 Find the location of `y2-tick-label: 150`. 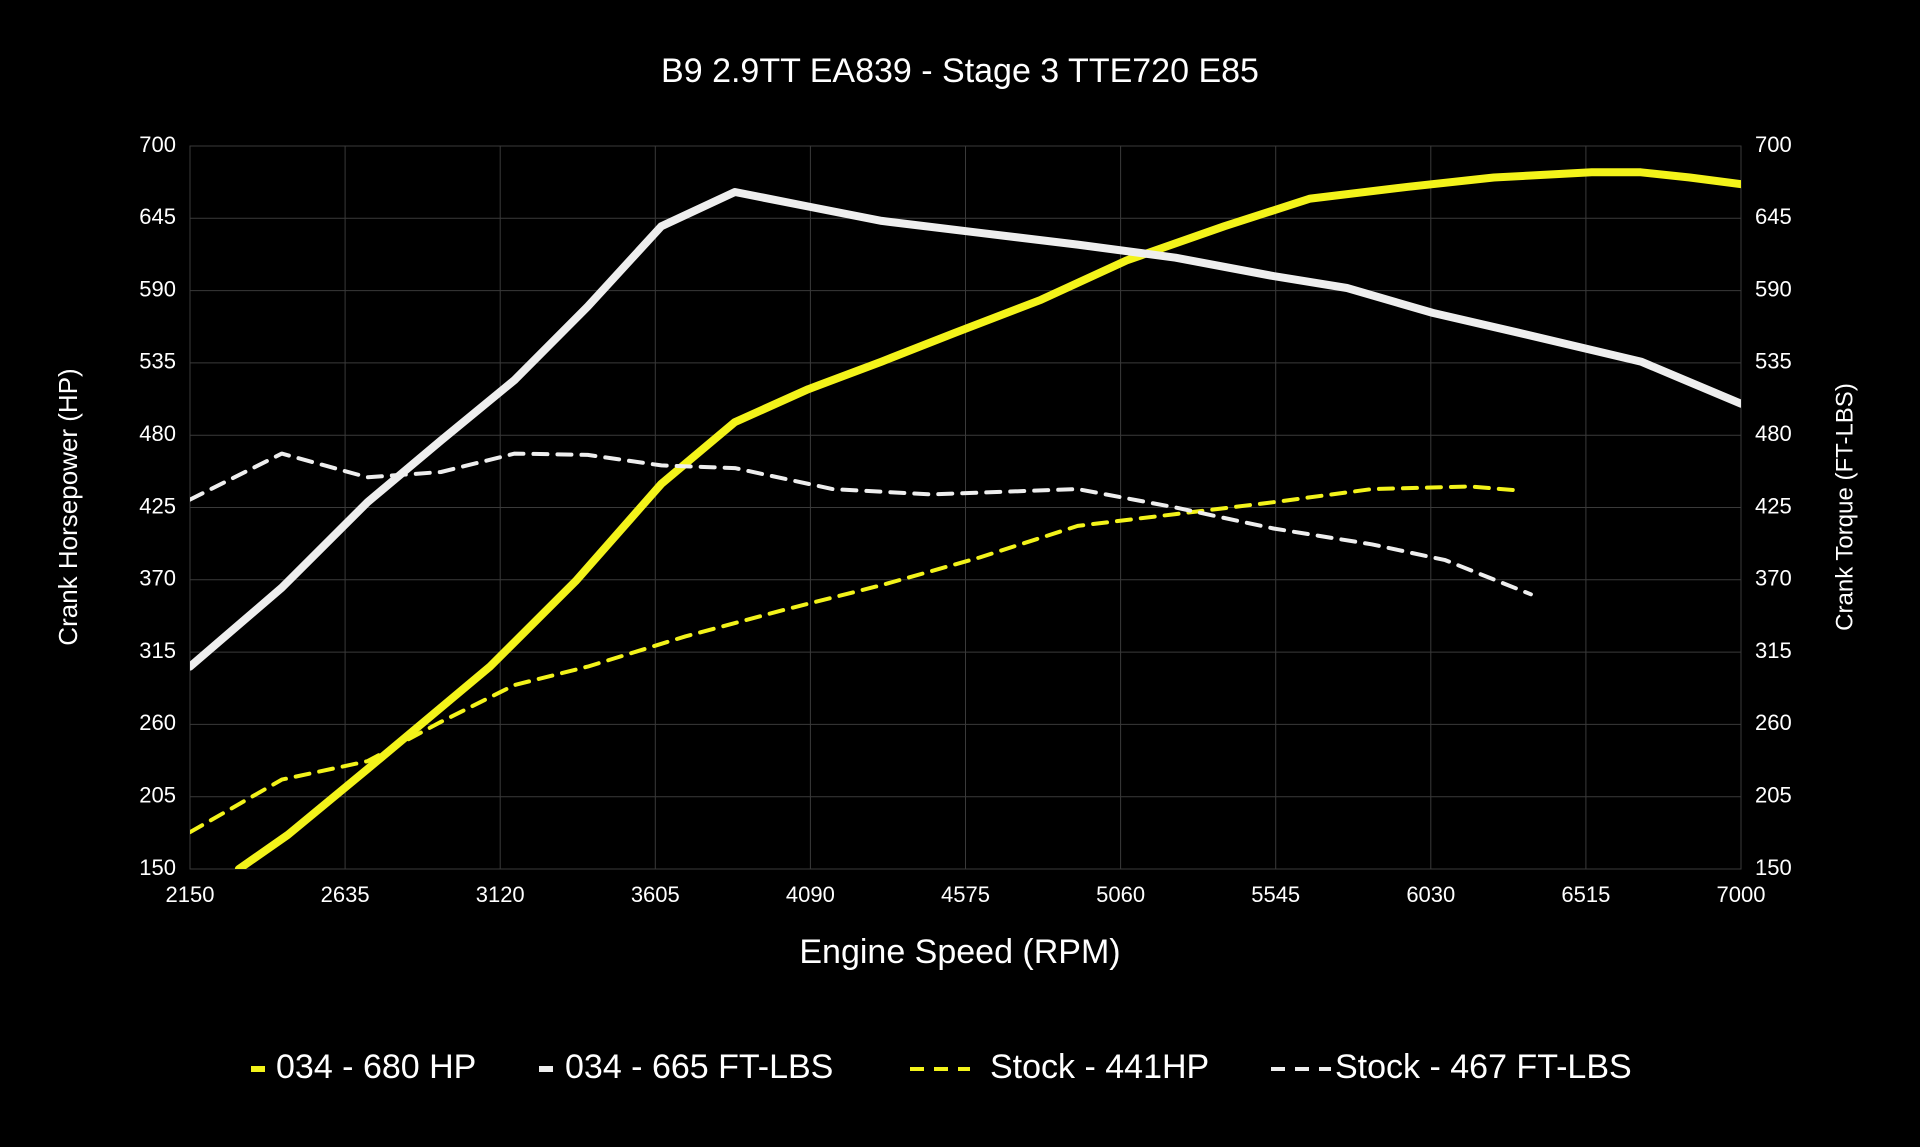

y2-tick-label: 150 is located at coordinates (1773, 867).